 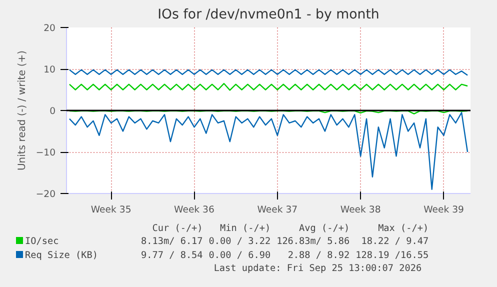 What do you see at coordinates (392, 256) in the screenshot?
I see `text: 128.19 /16.55` at bounding box center [392, 256].